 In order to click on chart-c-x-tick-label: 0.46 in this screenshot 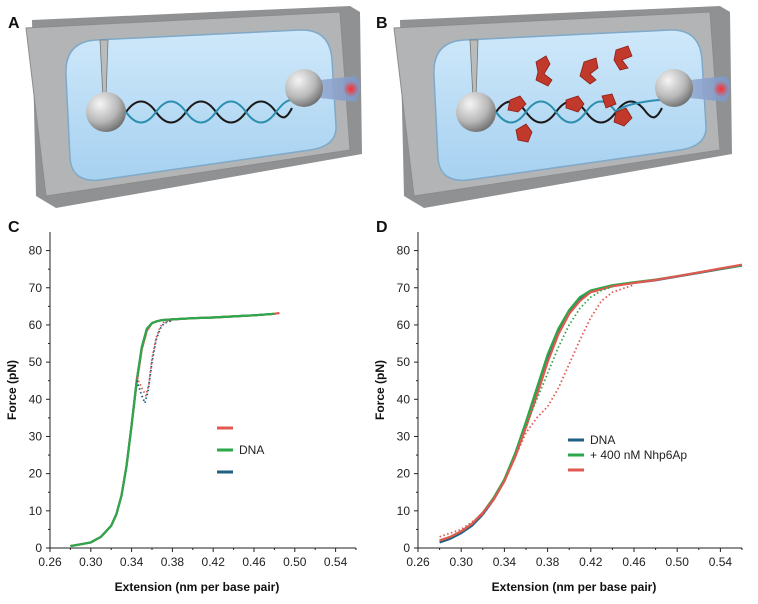, I will do `click(254, 562)`.